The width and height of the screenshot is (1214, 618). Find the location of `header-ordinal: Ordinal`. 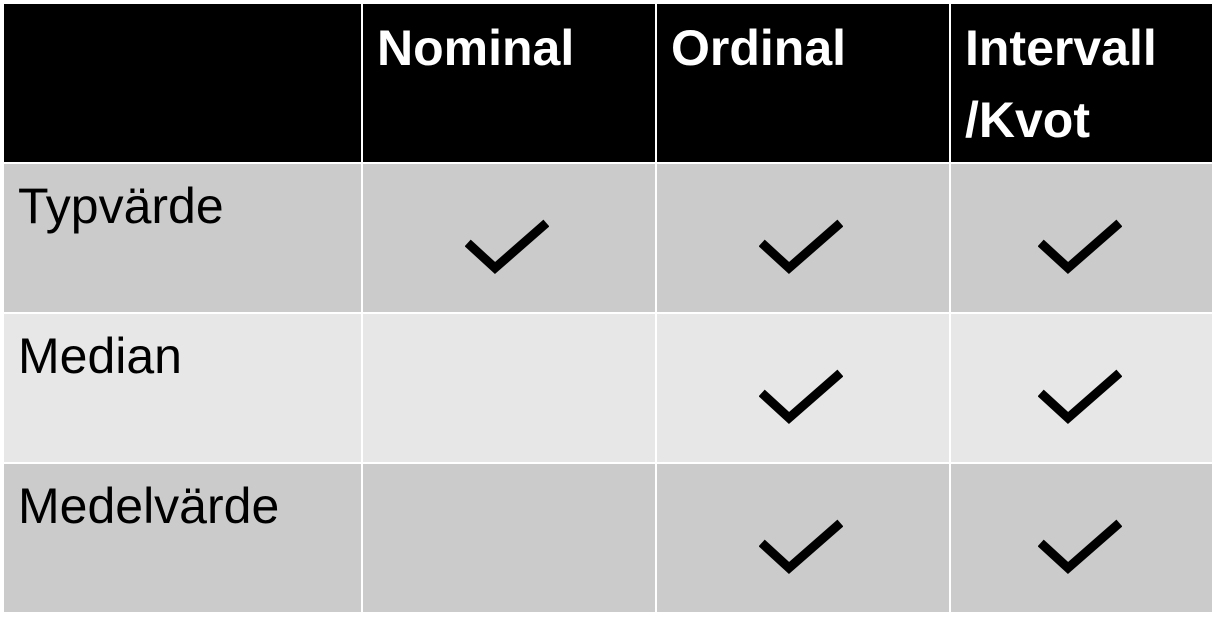

header-ordinal: Ordinal is located at coordinates (803, 83).